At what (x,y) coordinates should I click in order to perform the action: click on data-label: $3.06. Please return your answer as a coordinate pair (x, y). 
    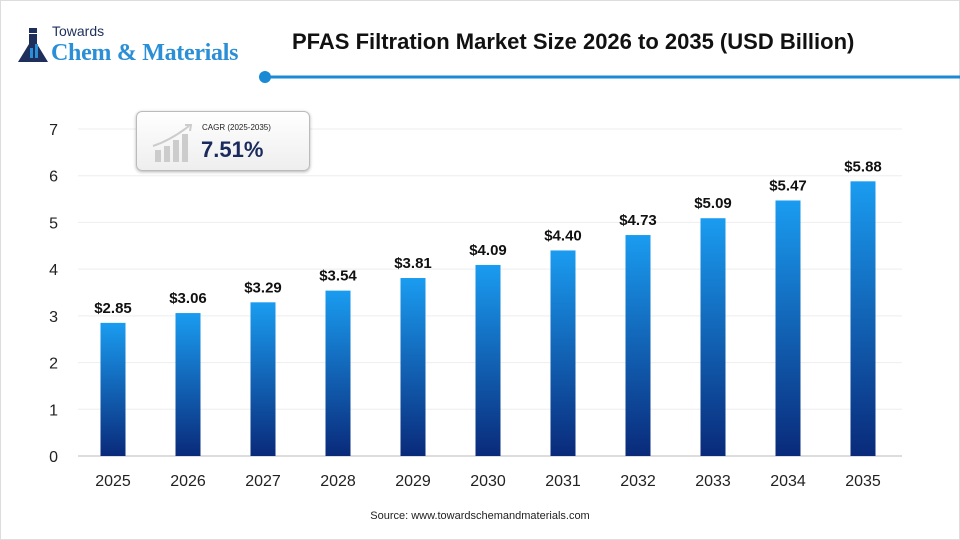
    Looking at the image, I should click on (188, 298).